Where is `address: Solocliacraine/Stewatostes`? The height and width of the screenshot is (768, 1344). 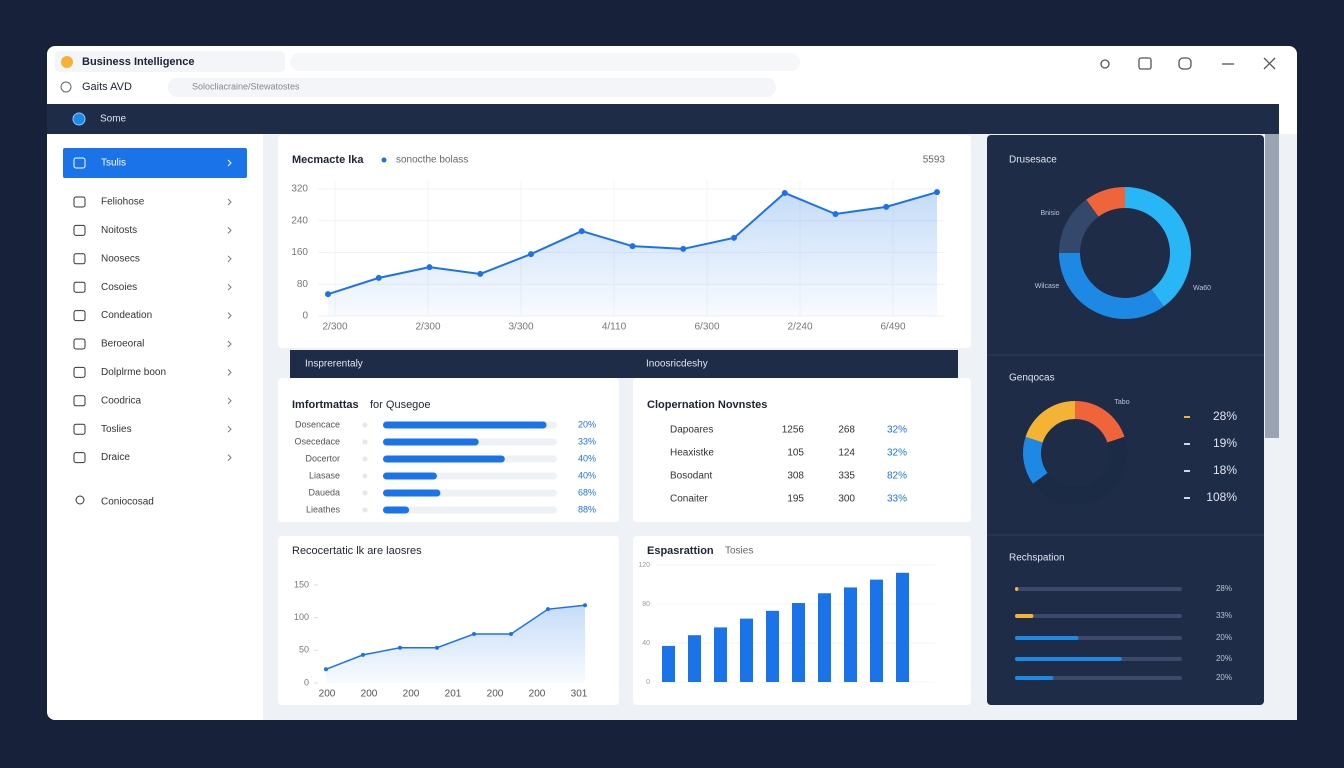
address: Solocliacraine/Stewatostes is located at coordinates (246, 86).